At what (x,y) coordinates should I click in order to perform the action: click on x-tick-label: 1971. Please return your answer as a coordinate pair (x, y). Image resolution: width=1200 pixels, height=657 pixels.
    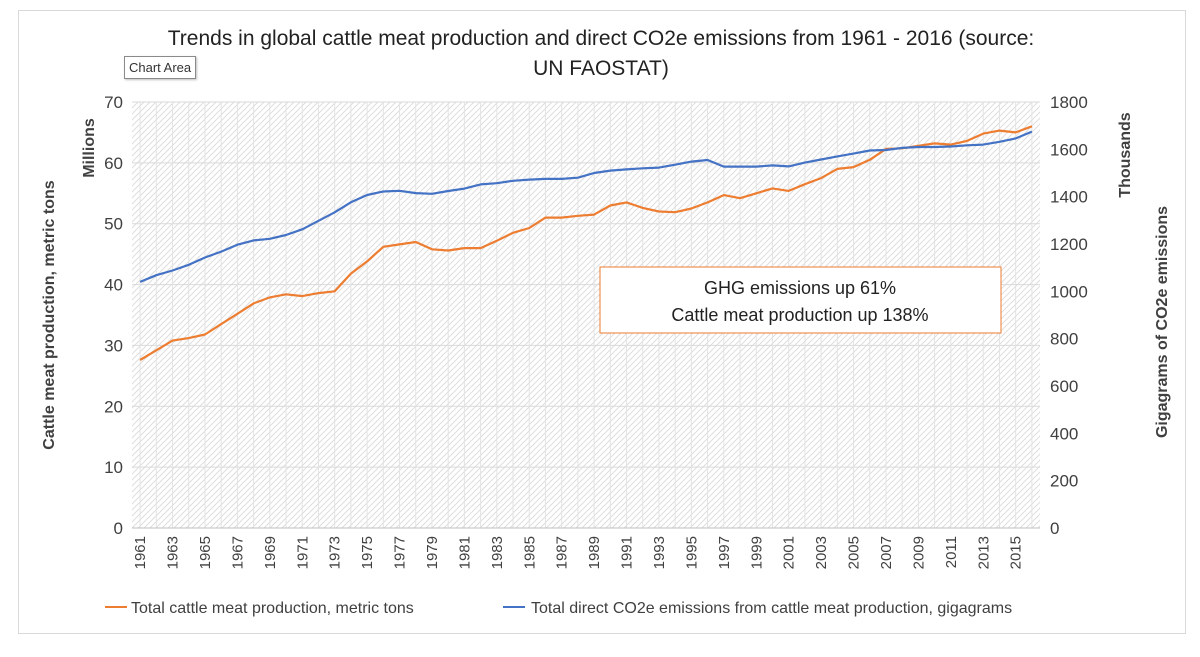
    Looking at the image, I should click on (302, 552).